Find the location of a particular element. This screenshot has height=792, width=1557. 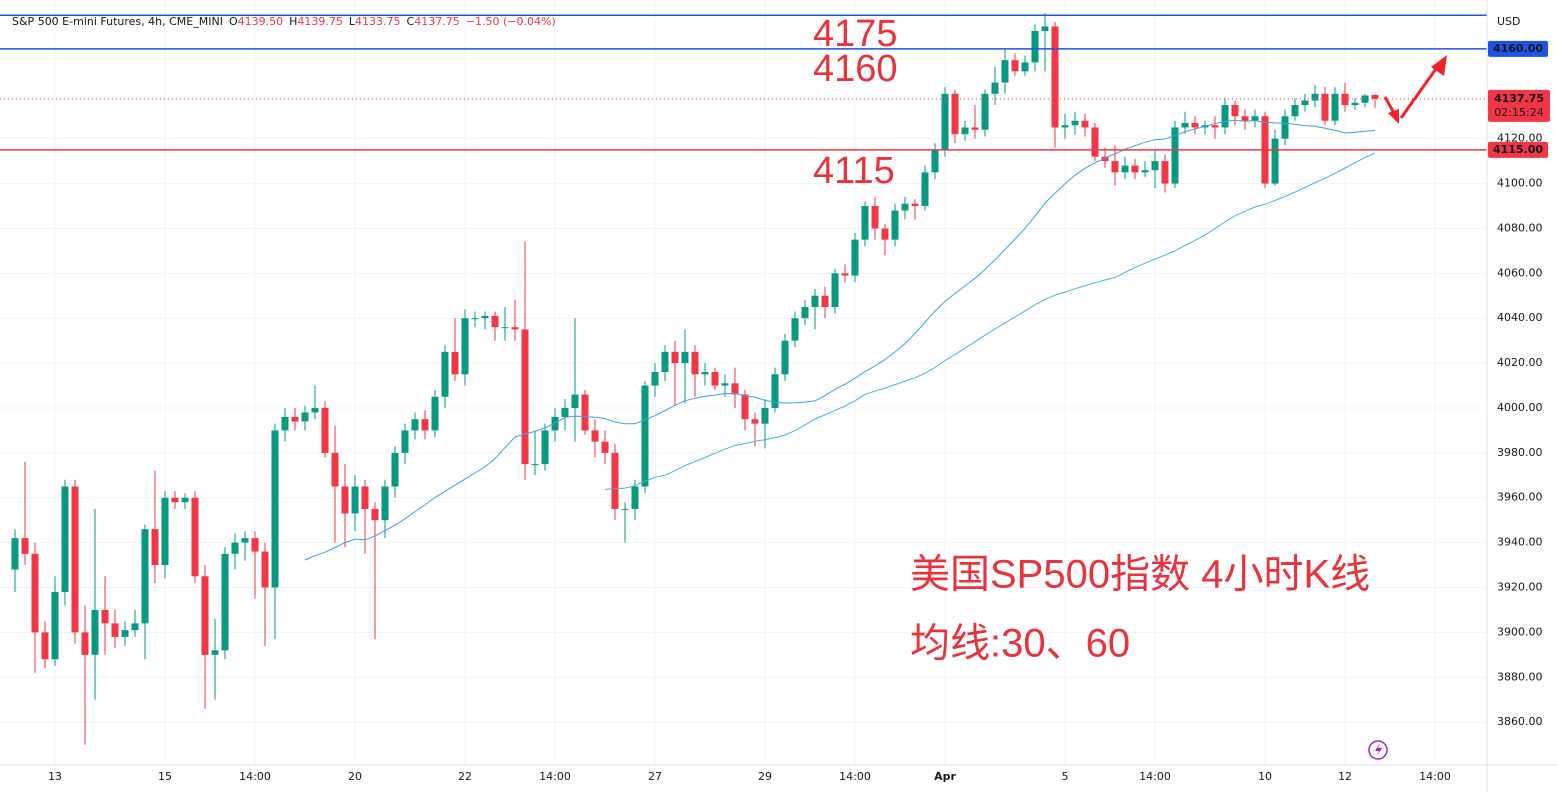

x-tick-label: 5 is located at coordinates (1065, 776).